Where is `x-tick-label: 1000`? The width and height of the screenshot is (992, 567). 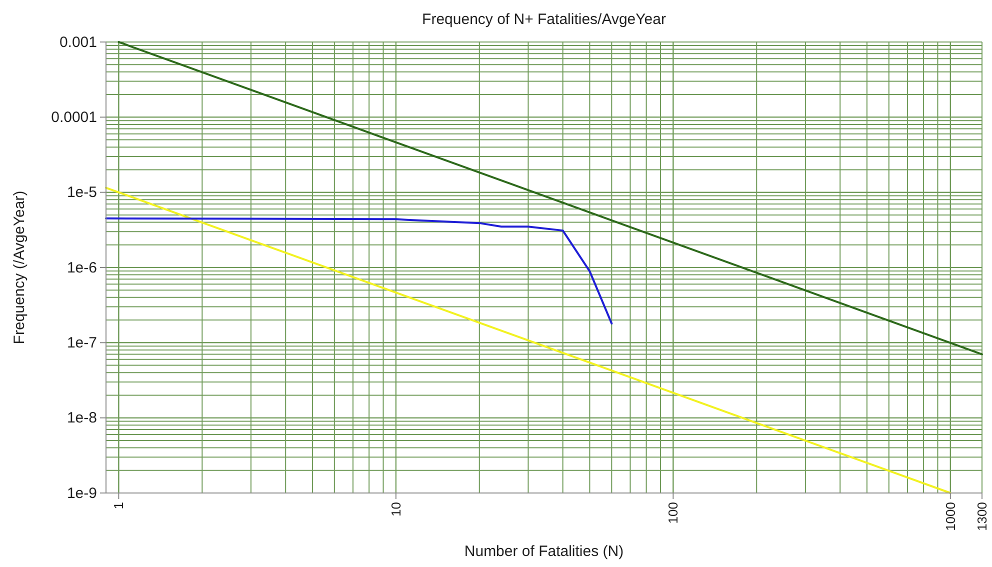 x-tick-label: 1000 is located at coordinates (950, 516).